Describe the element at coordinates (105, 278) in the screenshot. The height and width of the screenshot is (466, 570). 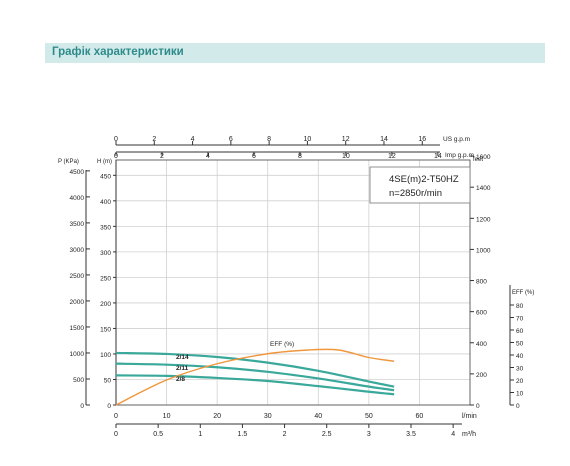
I see `tick-label-head: 250` at that location.